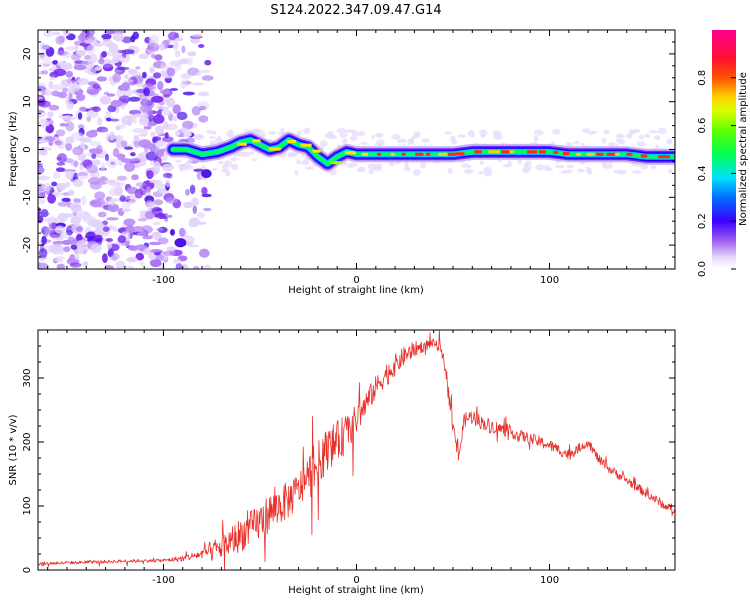  I want to click on colorbar-tick-label: 0.2, so click(702, 221).